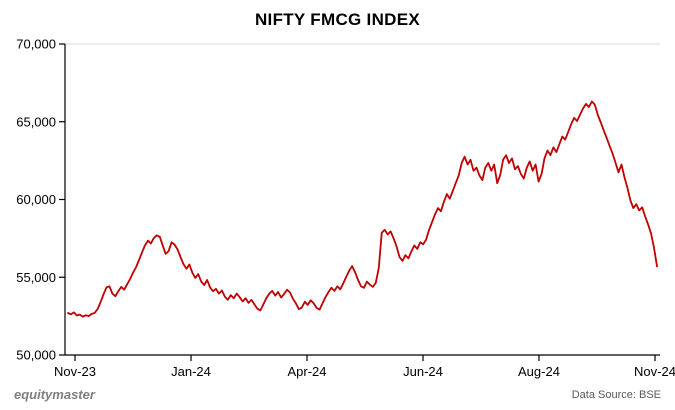  What do you see at coordinates (616, 395) in the screenshot?
I see `data-source-label: Data Source: BSE` at bounding box center [616, 395].